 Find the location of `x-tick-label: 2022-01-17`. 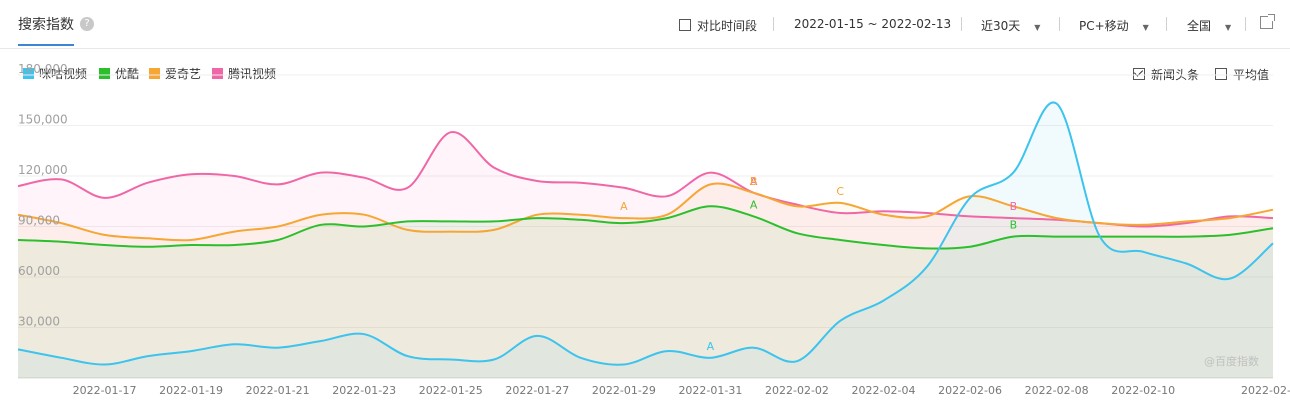

x-tick-label: 2022-01-17 is located at coordinates (105, 390).